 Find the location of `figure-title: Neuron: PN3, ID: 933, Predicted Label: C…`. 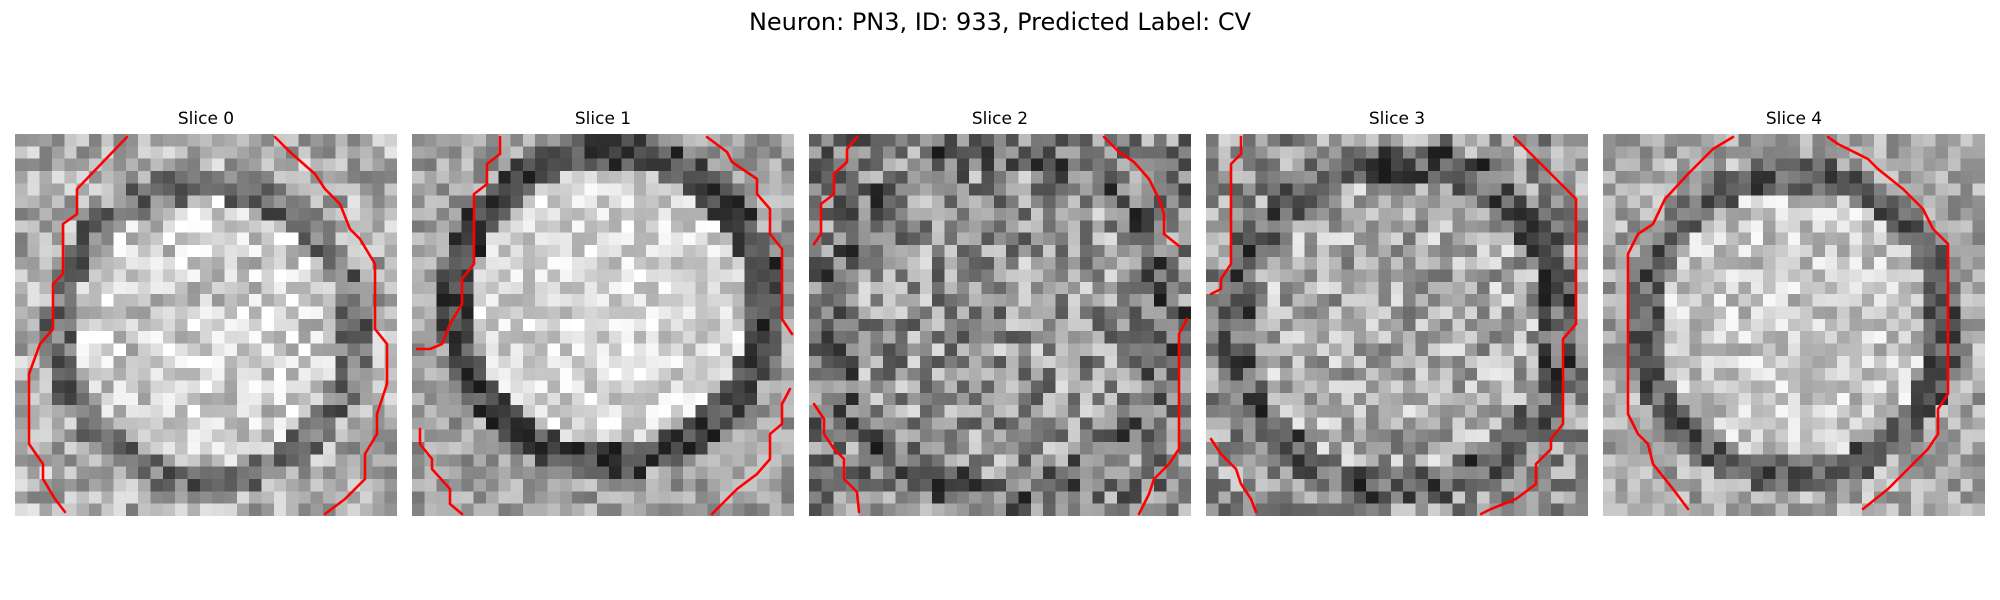

figure-title: Neuron: PN3, ID: 933, Predicted Label: C… is located at coordinates (1000, 22).